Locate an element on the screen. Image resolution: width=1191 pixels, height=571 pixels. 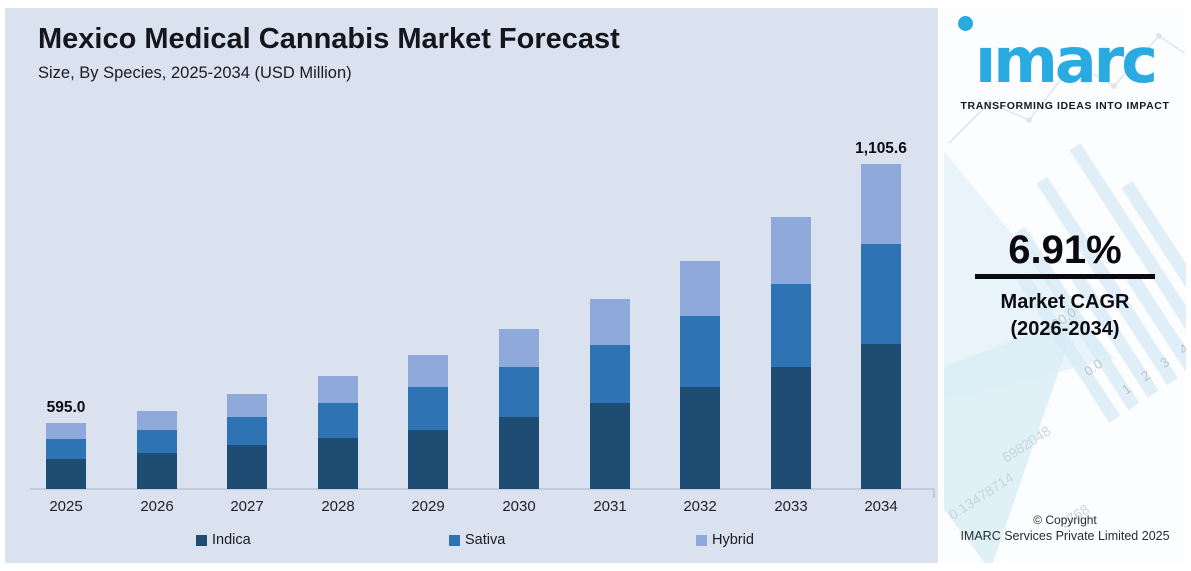
bar-2032 is located at coordinates (700, 375).